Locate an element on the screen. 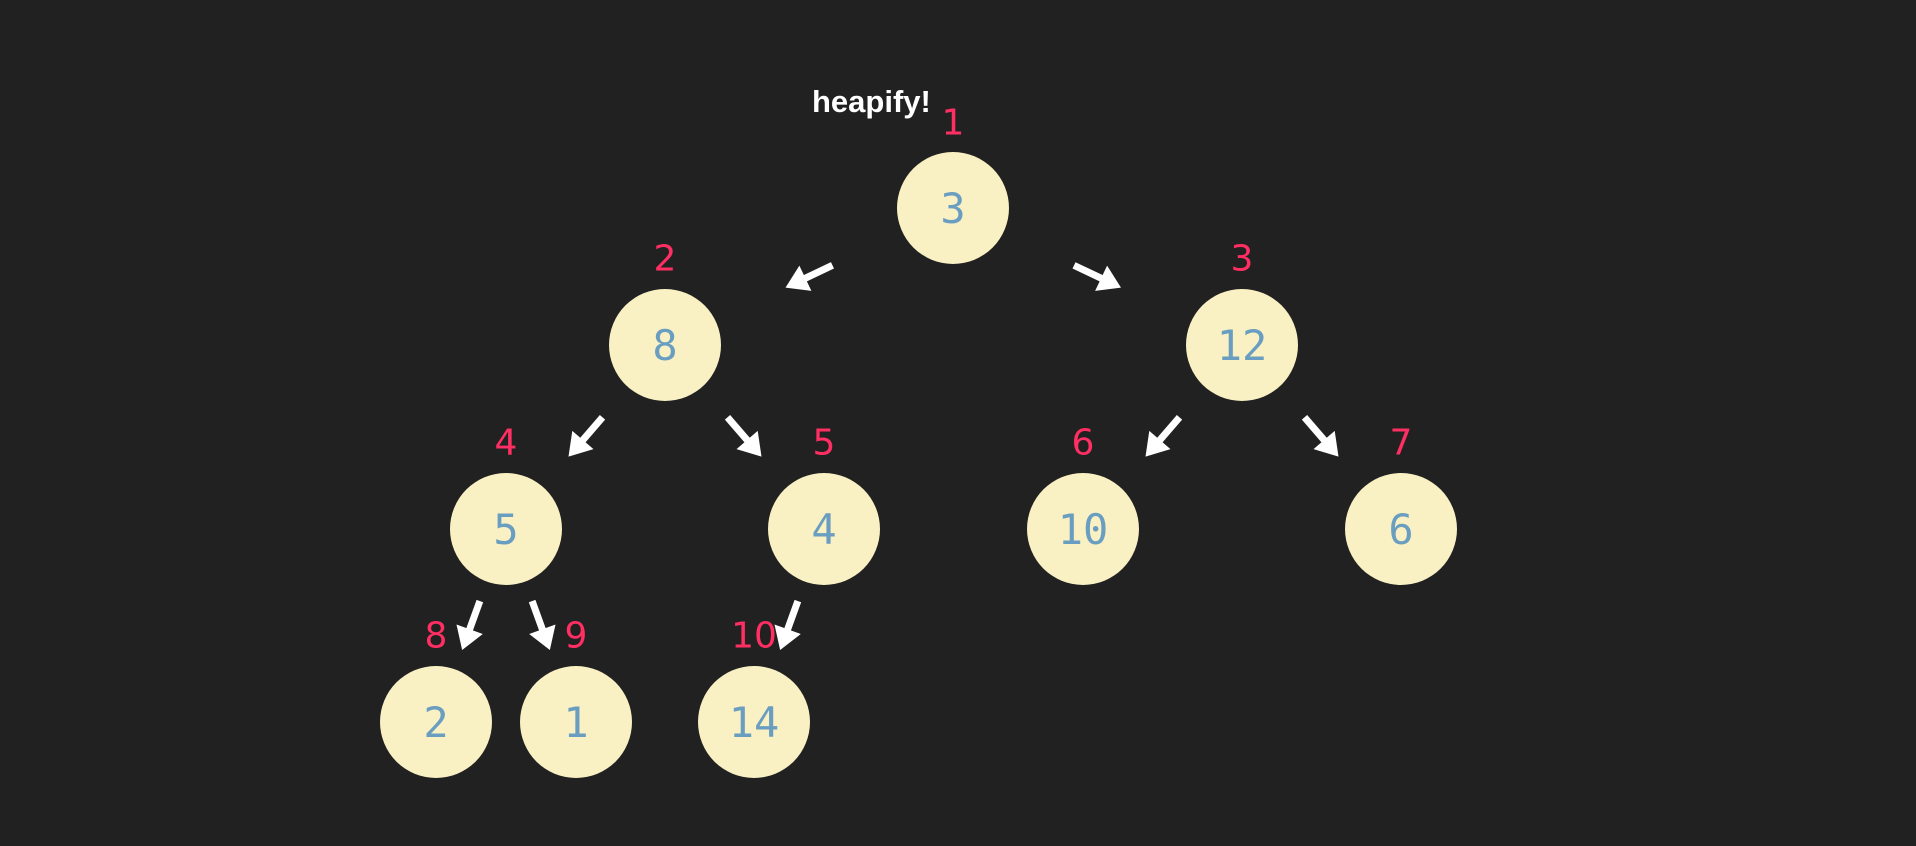  heap-node: 1 is located at coordinates (576, 722).